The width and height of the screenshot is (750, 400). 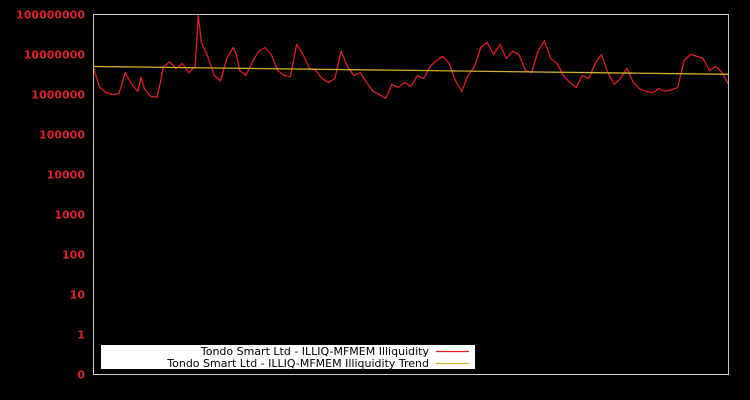 What do you see at coordinates (66, 175) in the screenshot?
I see `y-tick-label: 10000` at bounding box center [66, 175].